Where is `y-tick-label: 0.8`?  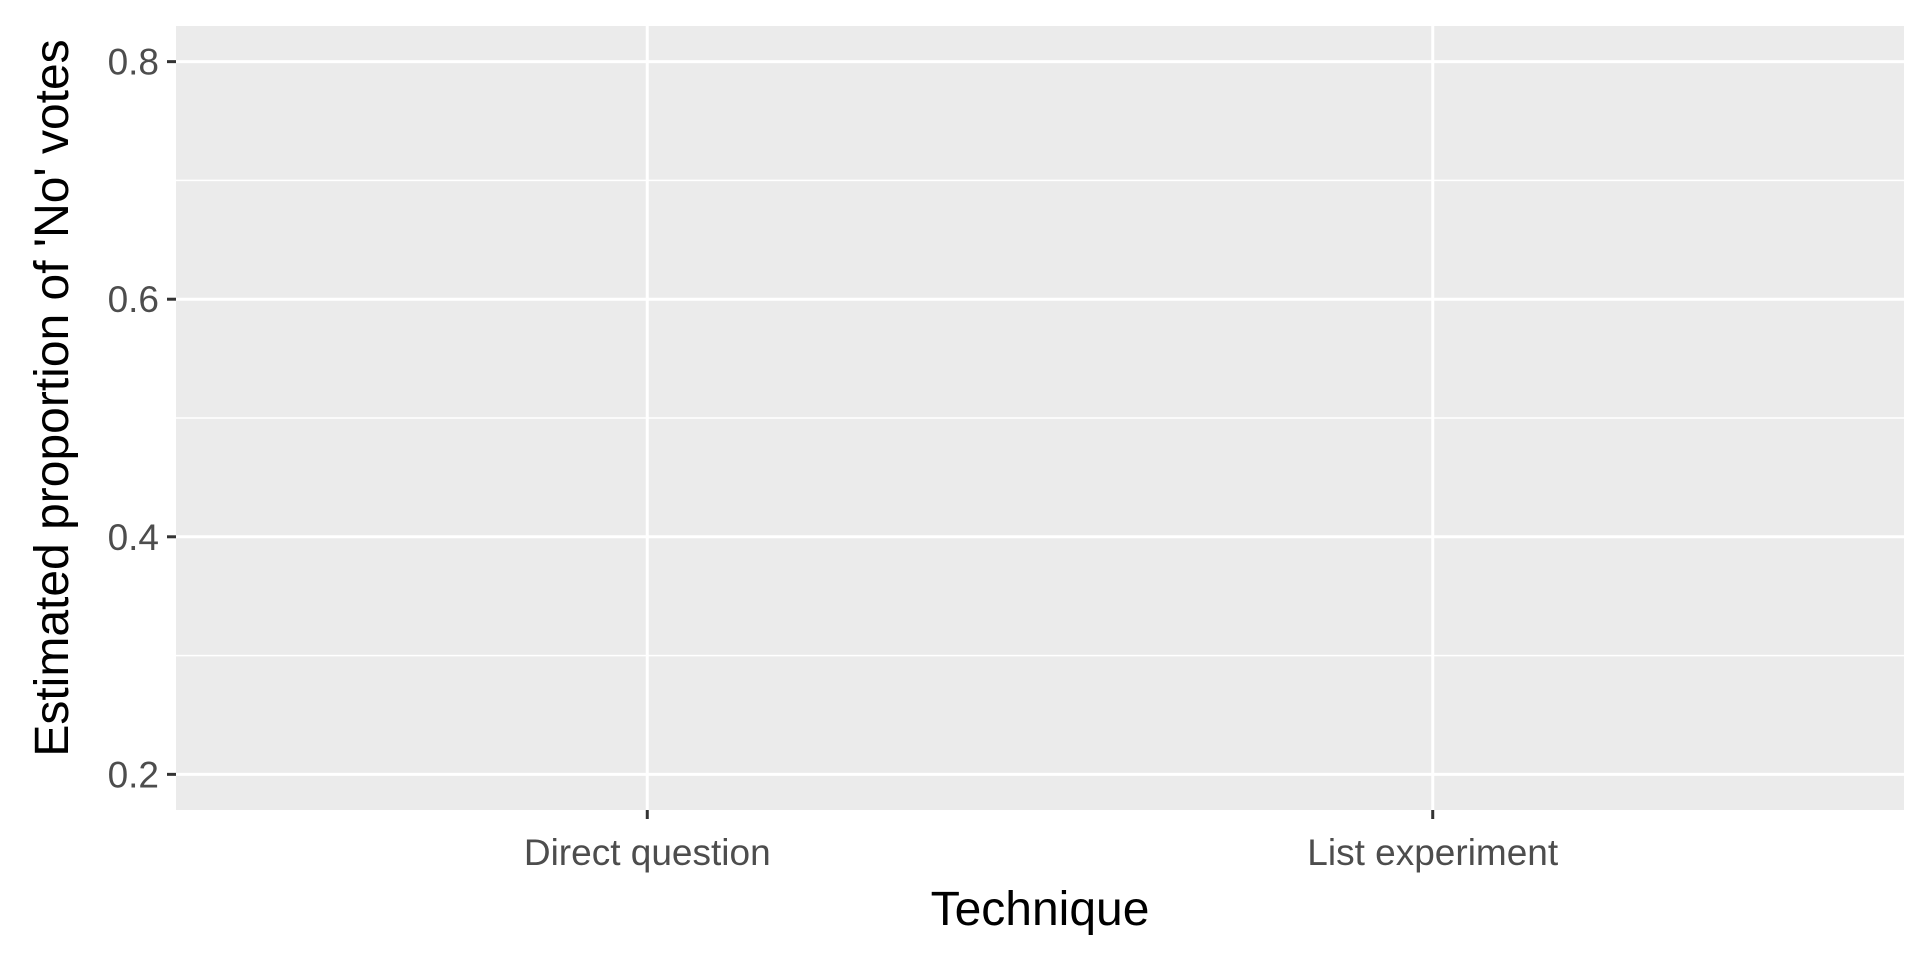
y-tick-label: 0.8 is located at coordinates (133, 62).